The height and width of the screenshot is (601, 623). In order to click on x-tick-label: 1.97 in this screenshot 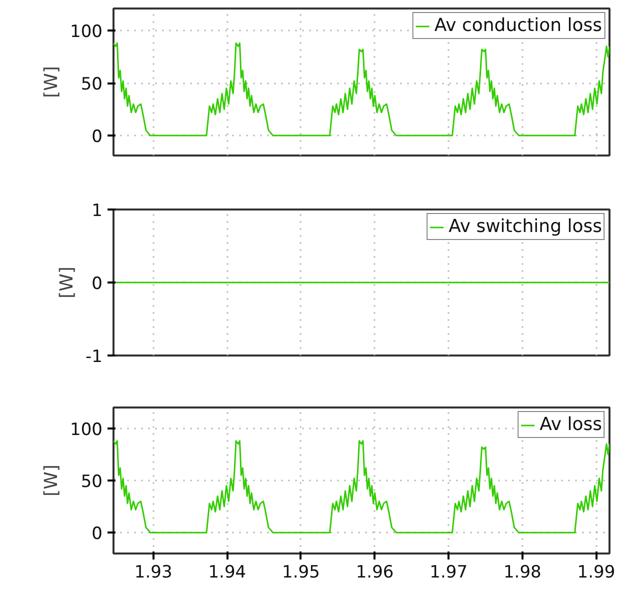, I will do `click(449, 572)`.